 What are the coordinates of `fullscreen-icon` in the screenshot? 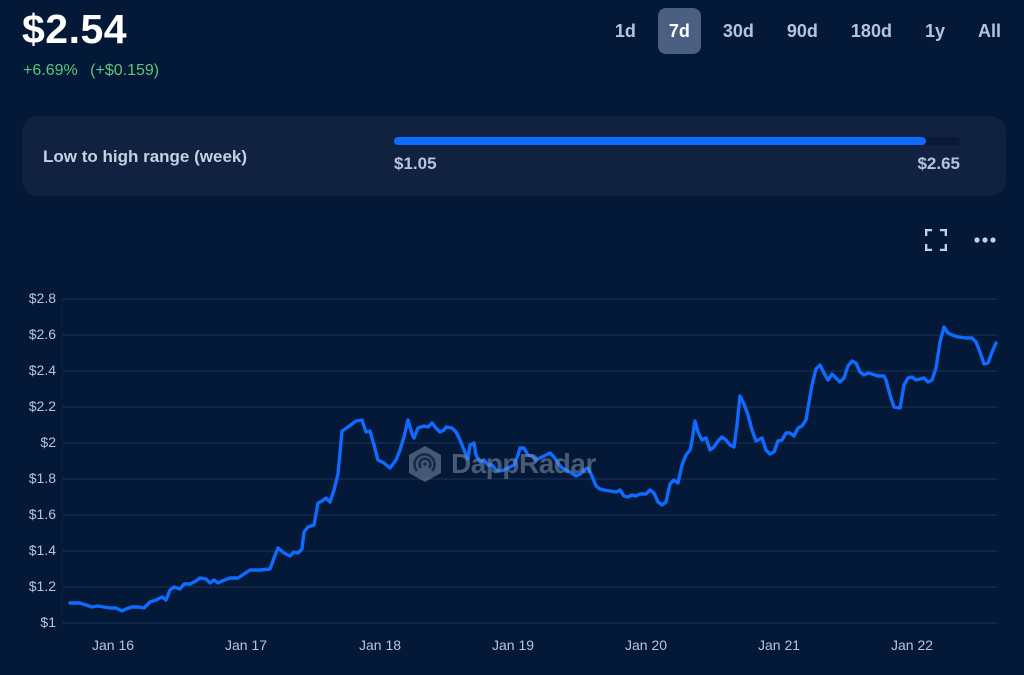 It's located at (936, 240).